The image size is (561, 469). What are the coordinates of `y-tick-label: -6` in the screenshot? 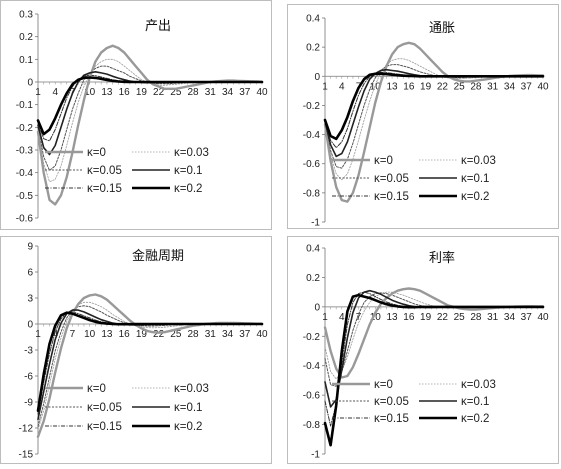 It's located at (28, 377).